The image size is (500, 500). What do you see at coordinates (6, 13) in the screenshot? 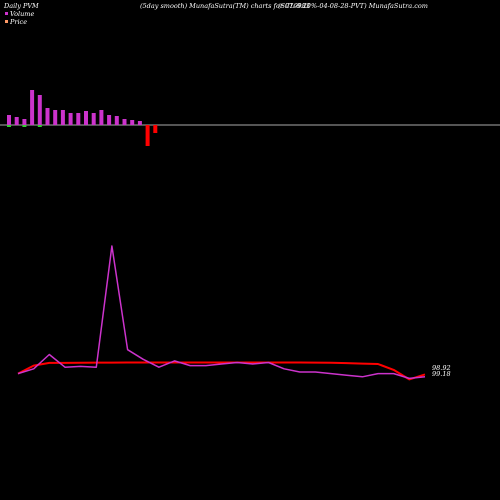
I see `legend-volume-swatch` at bounding box center [6, 13].